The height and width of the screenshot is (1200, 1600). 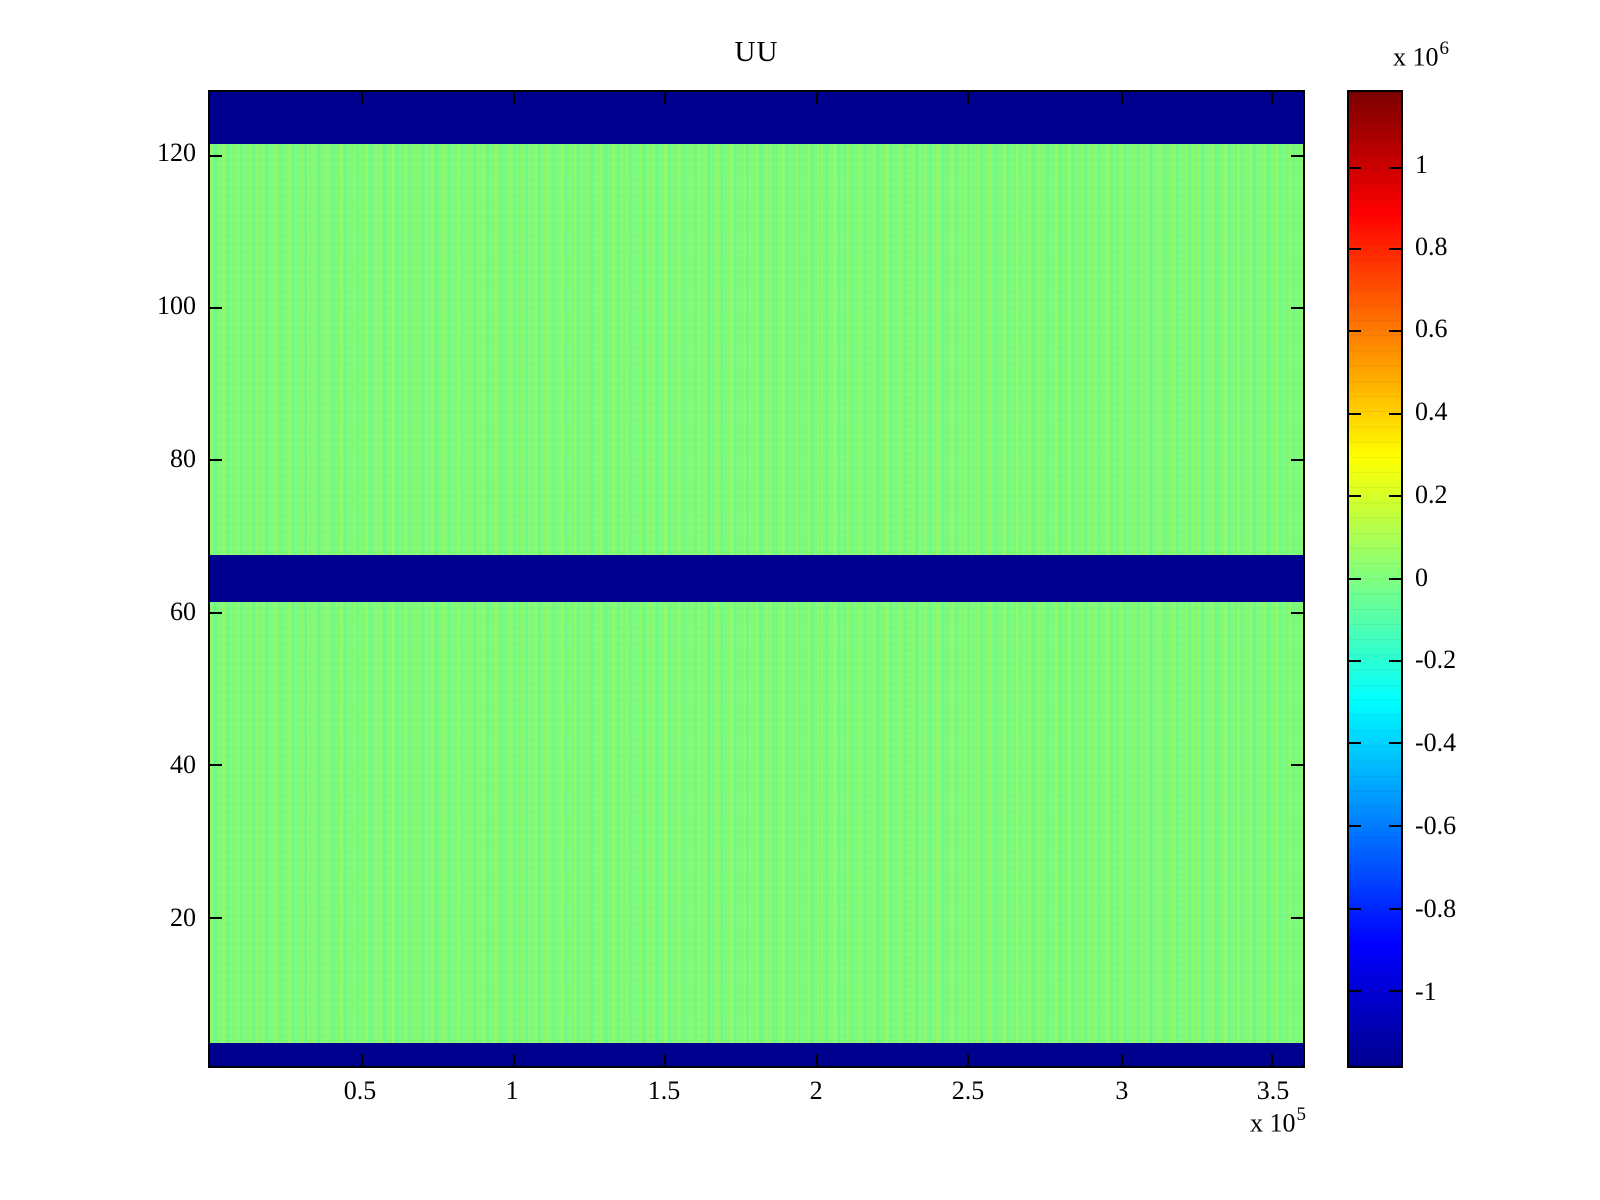 I want to click on y-tick-label: 40, so click(x=183, y=765).